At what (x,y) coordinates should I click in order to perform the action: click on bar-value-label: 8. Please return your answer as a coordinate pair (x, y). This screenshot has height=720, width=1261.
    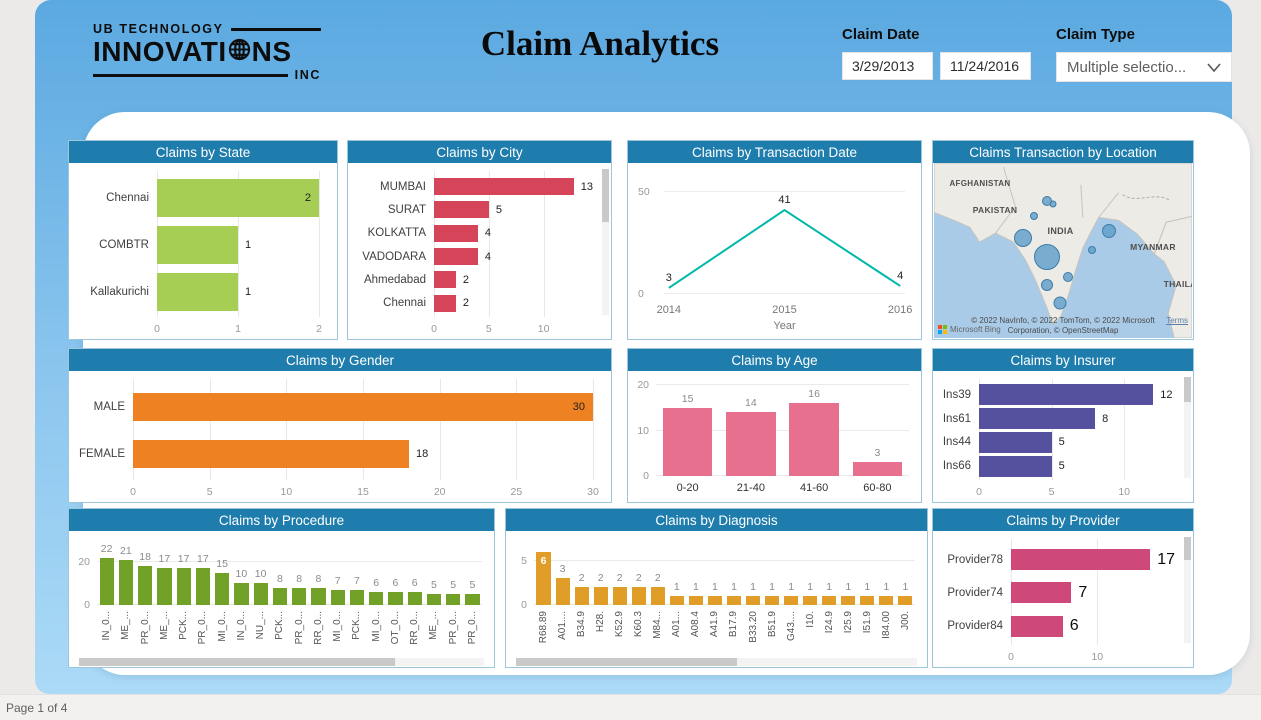
    Looking at the image, I should click on (299, 578).